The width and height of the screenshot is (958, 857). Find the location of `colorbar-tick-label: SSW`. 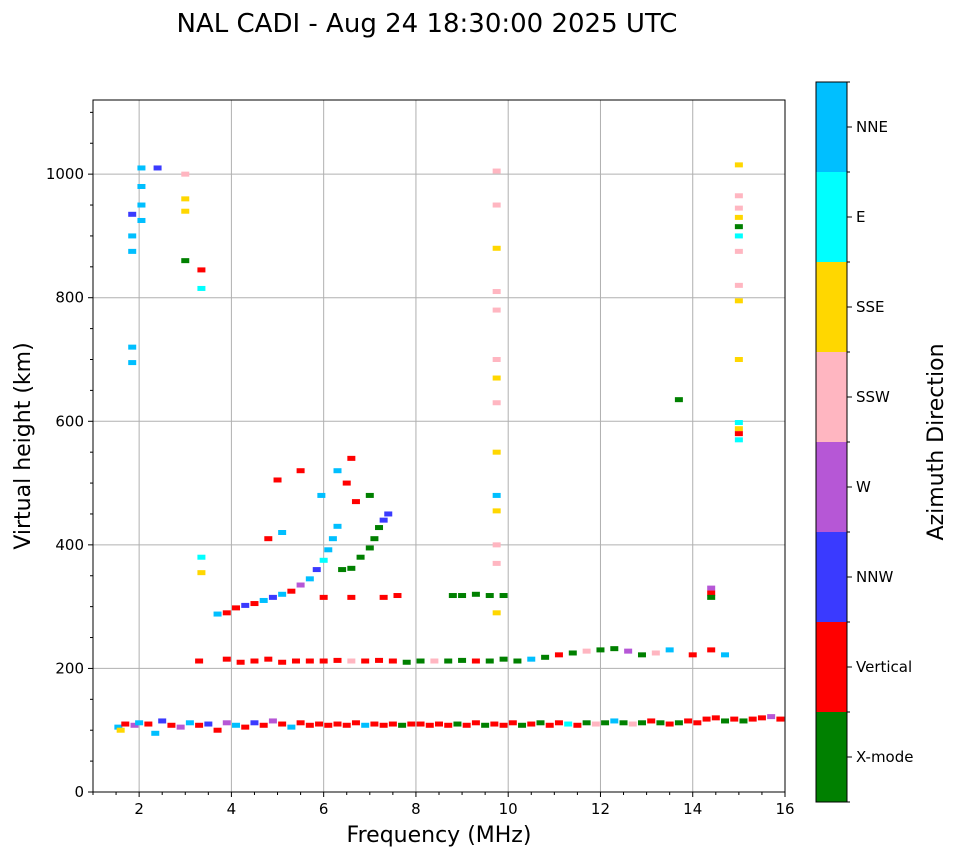

colorbar-tick-label: SSW is located at coordinates (873, 397).